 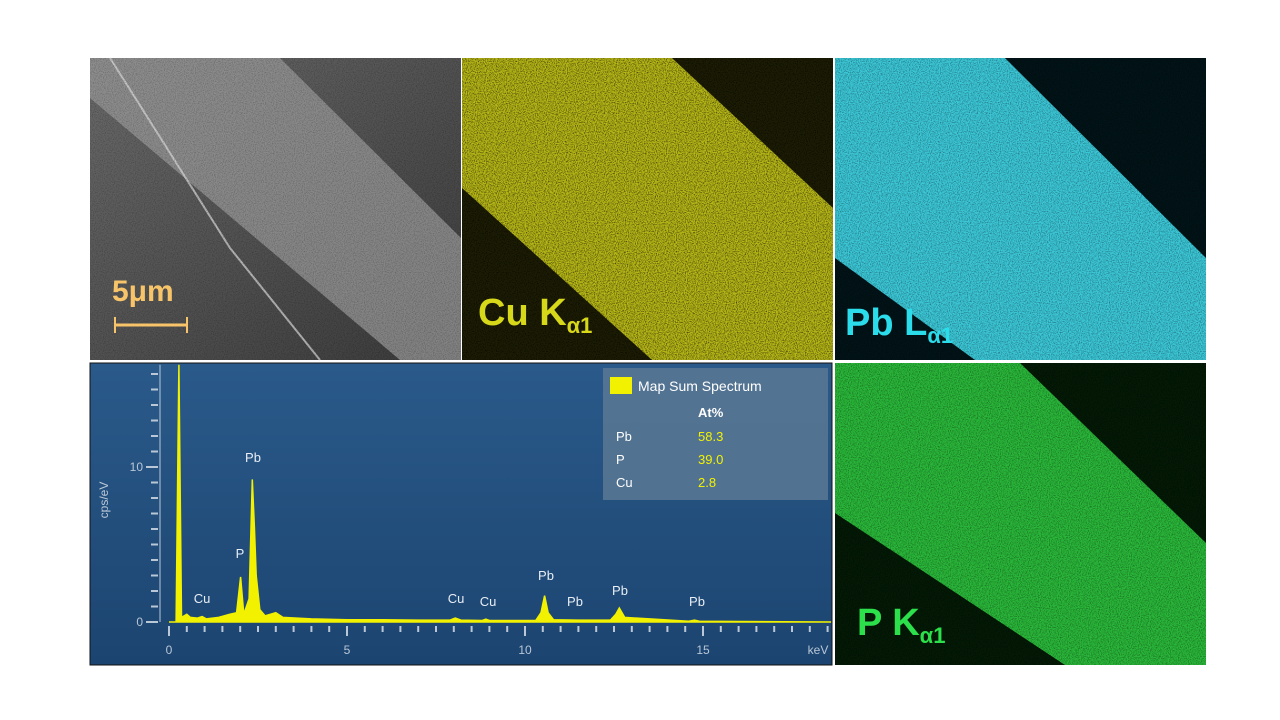 What do you see at coordinates (886, 323) in the screenshot?
I see `element-line: Pb L` at bounding box center [886, 323].